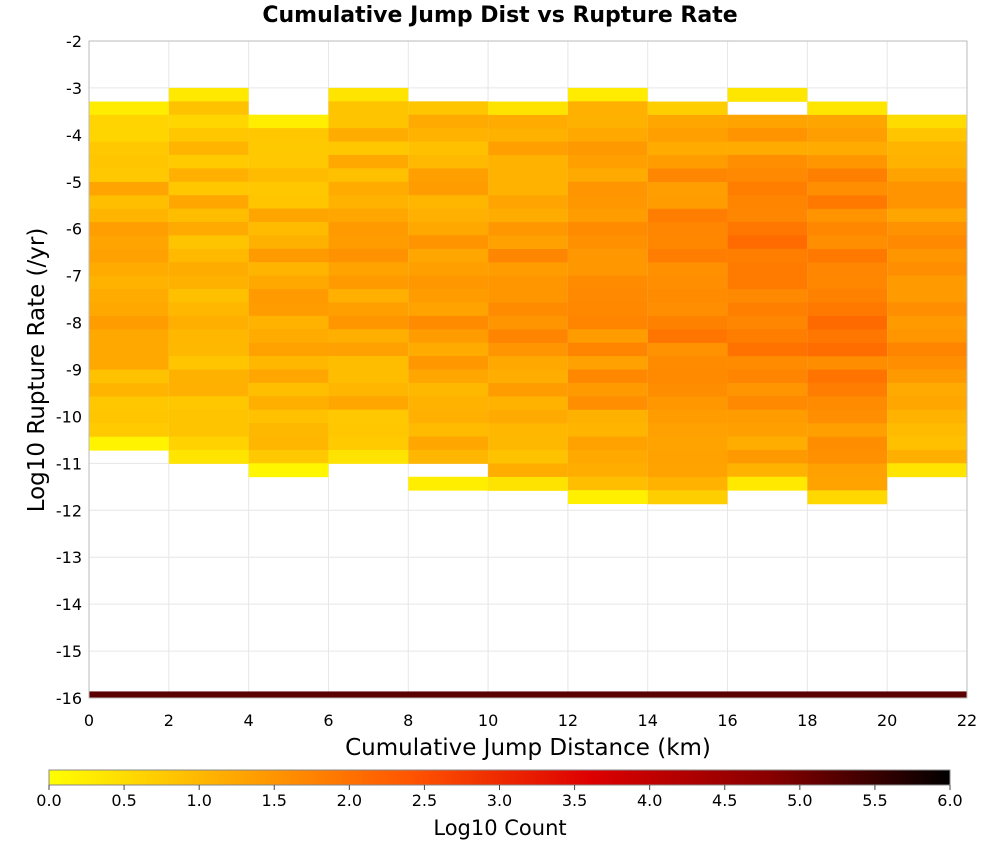 The width and height of the screenshot is (1000, 850). Describe the element at coordinates (949, 800) in the screenshot. I see `colorbar-tick-label: 6.0` at that location.